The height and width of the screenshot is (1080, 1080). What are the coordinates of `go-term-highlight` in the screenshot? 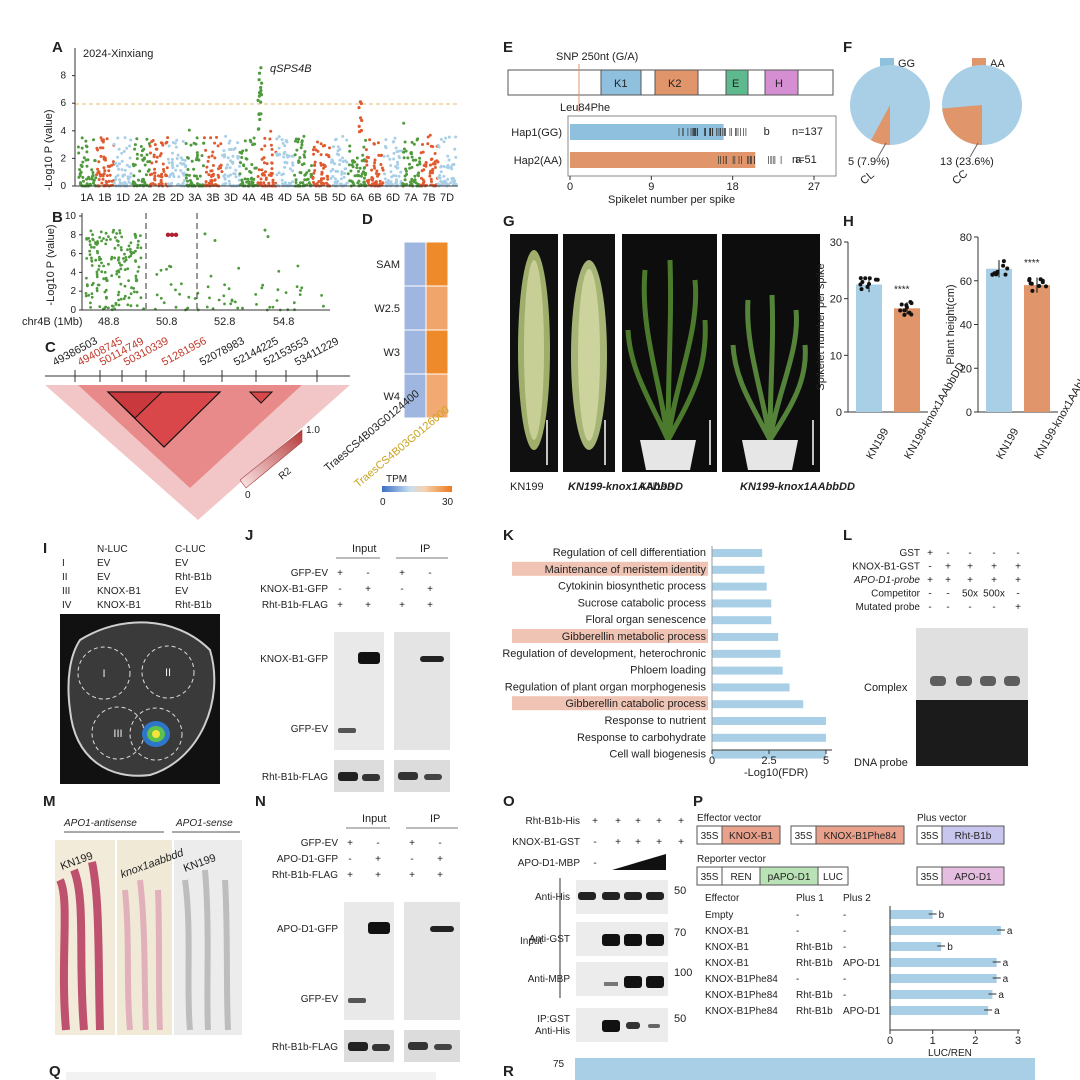 It's located at (610, 703).